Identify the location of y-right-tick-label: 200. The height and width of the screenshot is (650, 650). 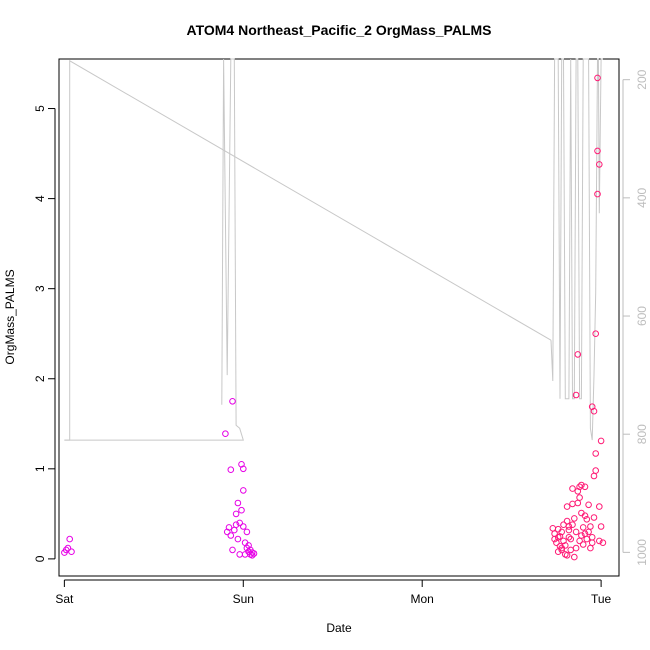
(642, 79).